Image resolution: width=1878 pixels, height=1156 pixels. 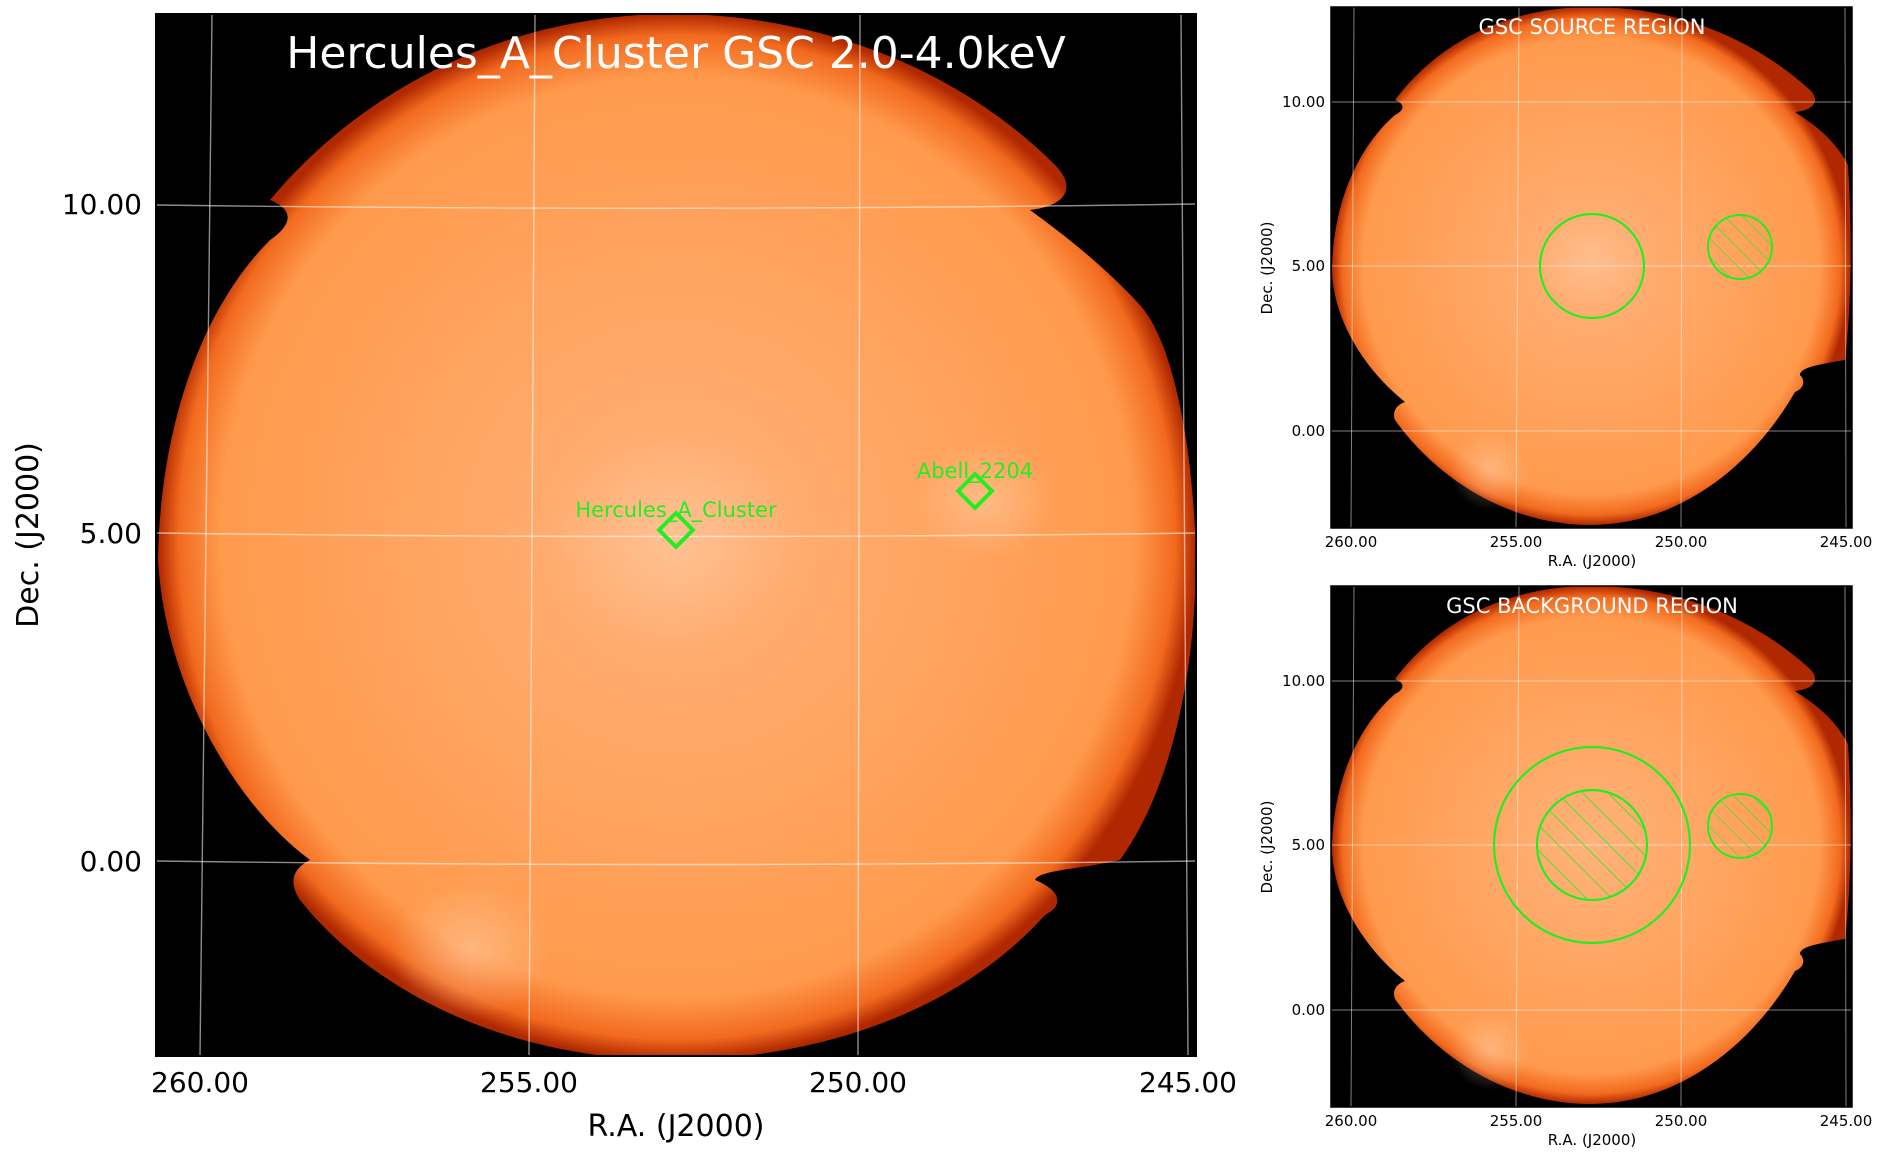 I want to click on source-x-tick-label: 255.00, so click(x=1516, y=542).